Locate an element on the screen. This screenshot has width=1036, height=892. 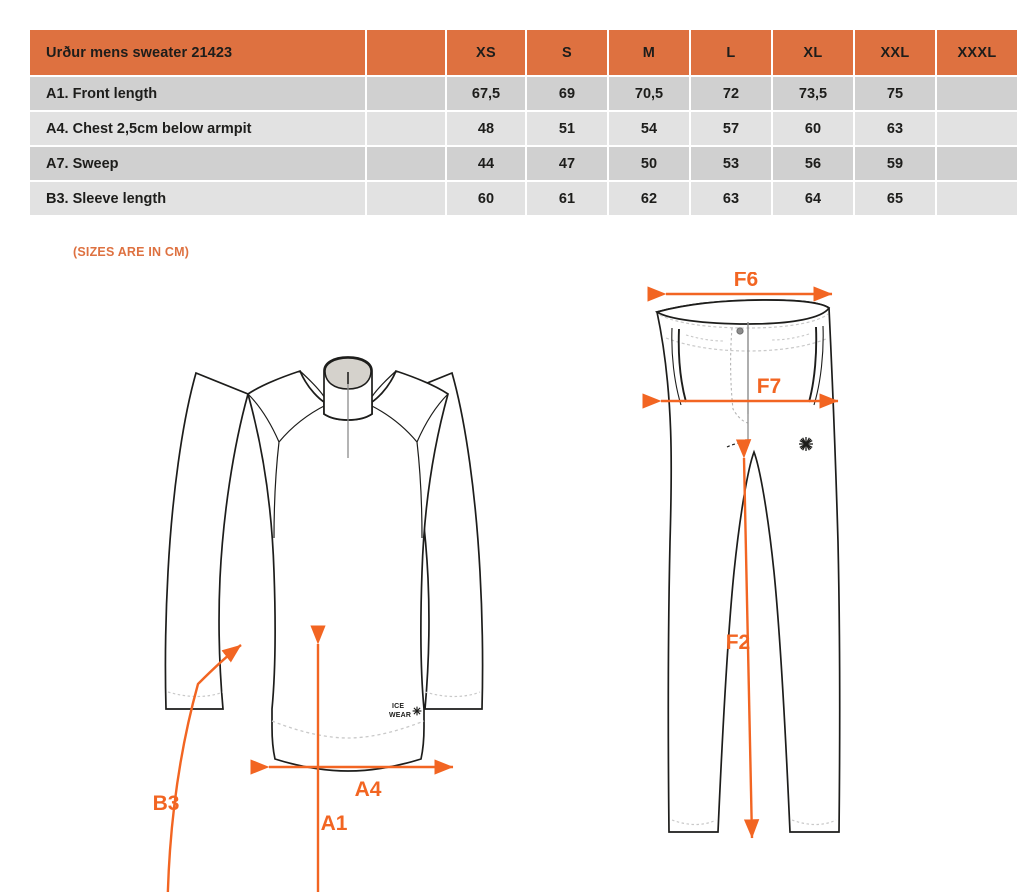
label-sleeve-length: B3 is located at coordinates (166, 803).